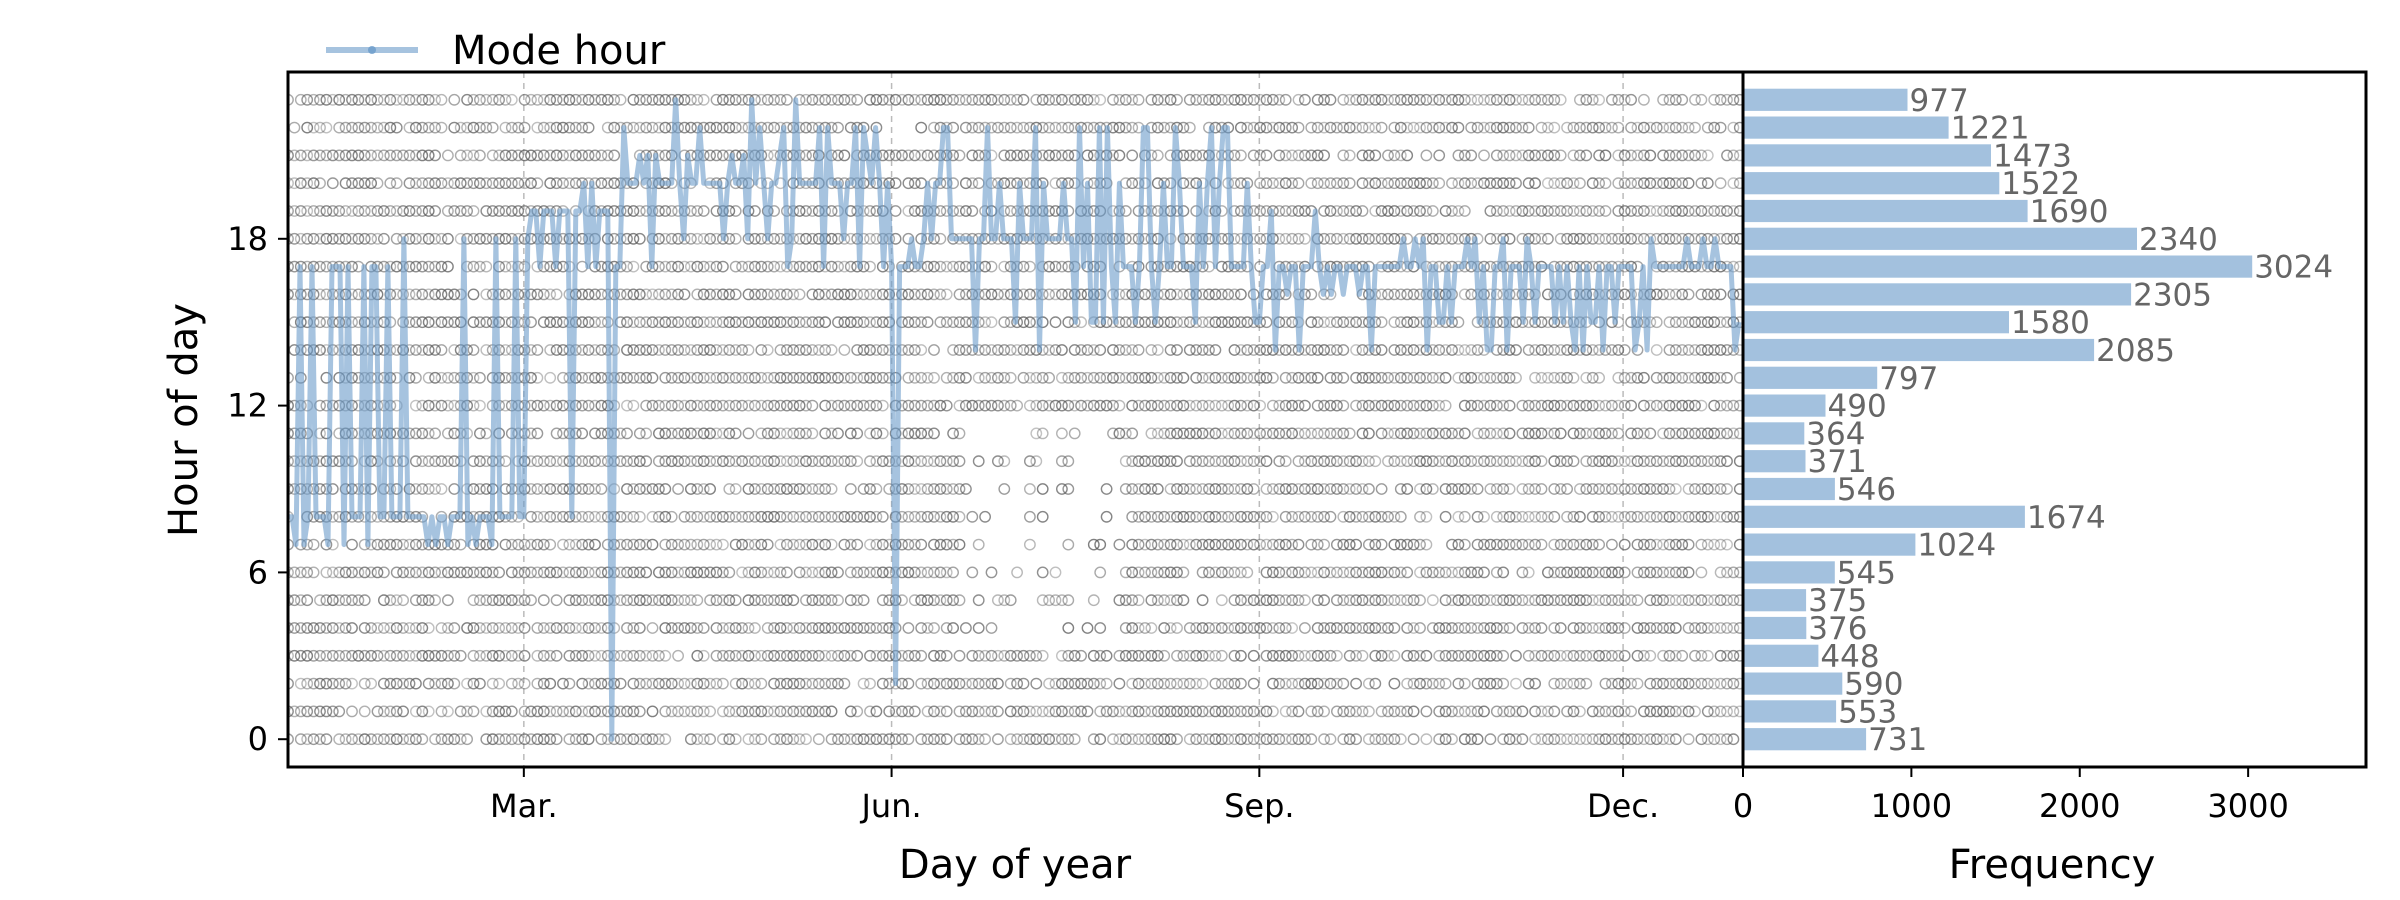  I want to click on x-tick-label-2: Sep., so click(1259, 806).